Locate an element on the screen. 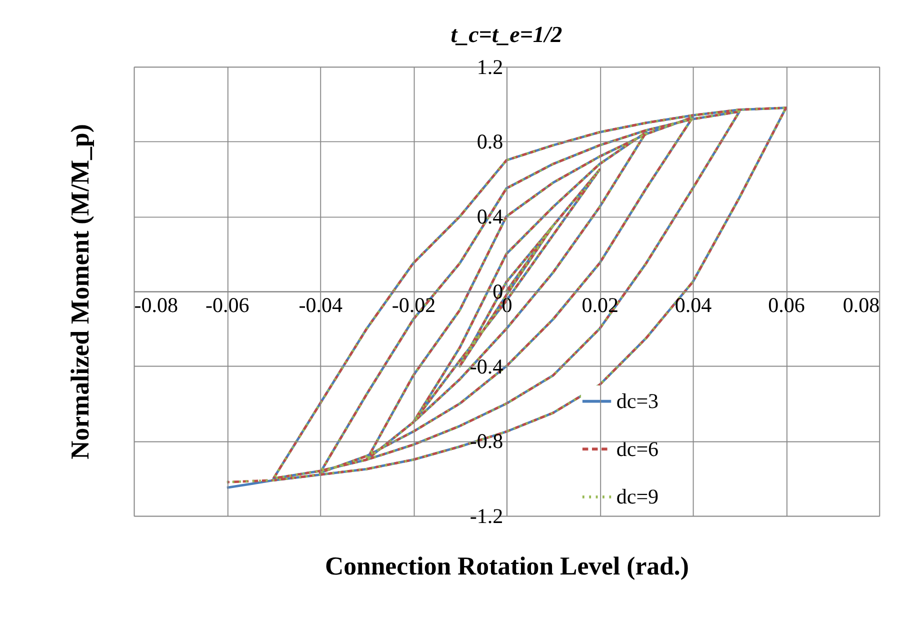 The height and width of the screenshot is (641, 904). x-tick-label: -0.06 is located at coordinates (228, 304).